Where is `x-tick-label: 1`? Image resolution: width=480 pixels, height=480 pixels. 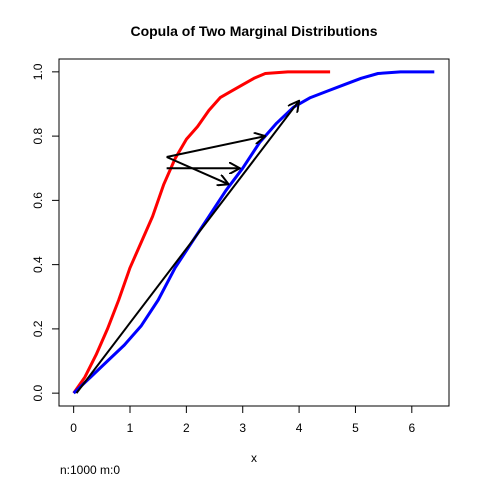 x-tick-label: 1 is located at coordinates (130, 428).